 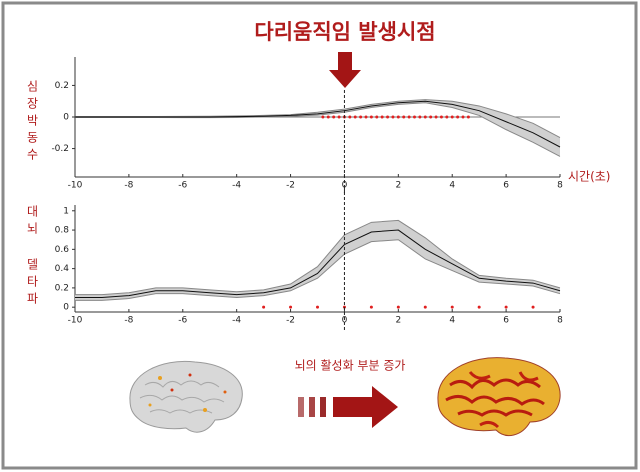 What do you see at coordinates (348, 407) in the screenshot?
I see `transition-arrow` at bounding box center [348, 407].